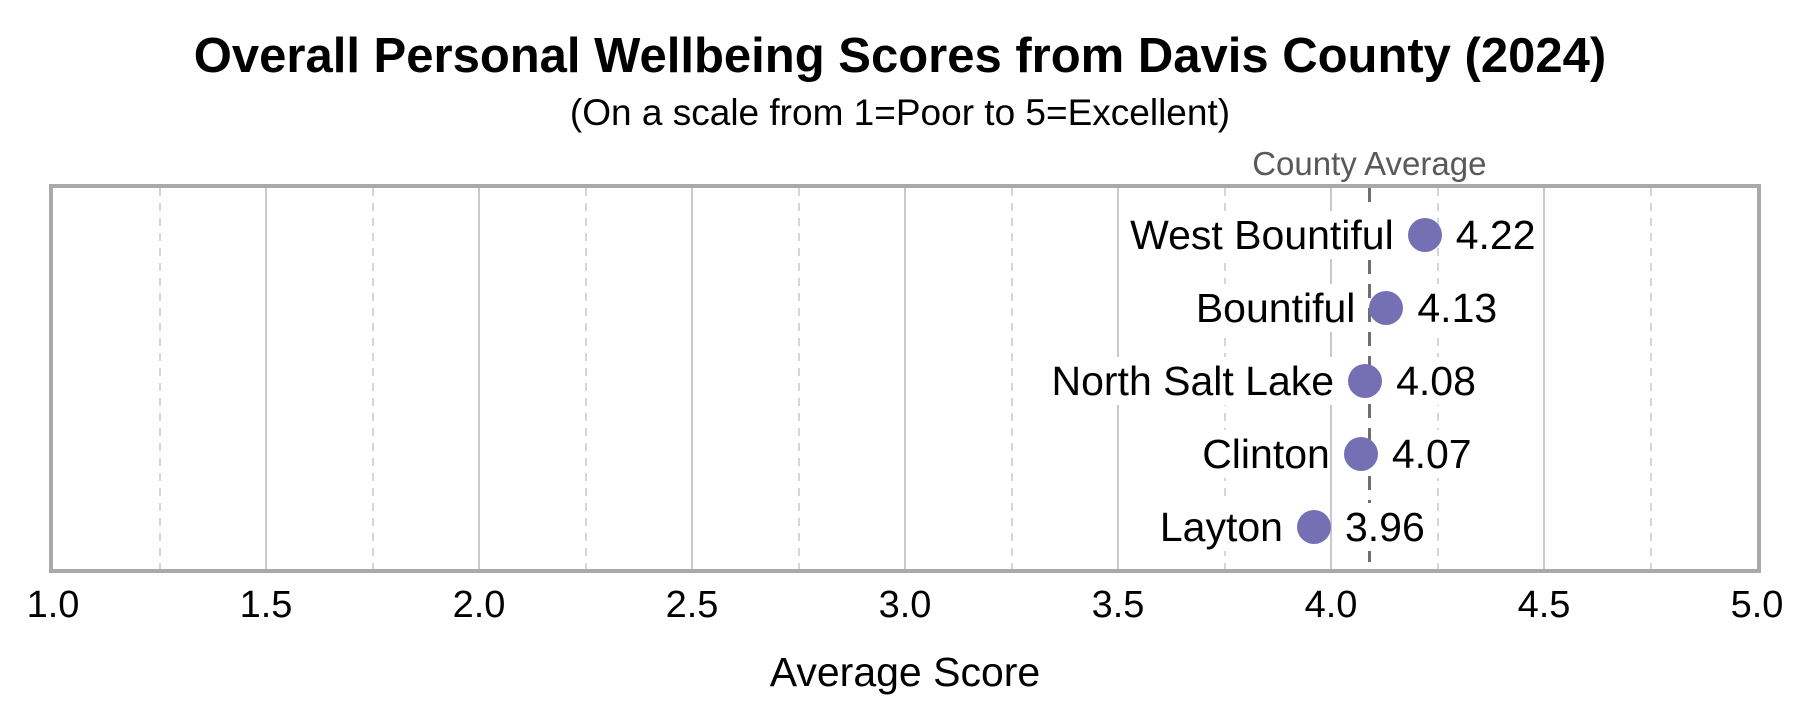 The width and height of the screenshot is (1800, 728). I want to click on value-label: 3.96, so click(1384, 527).